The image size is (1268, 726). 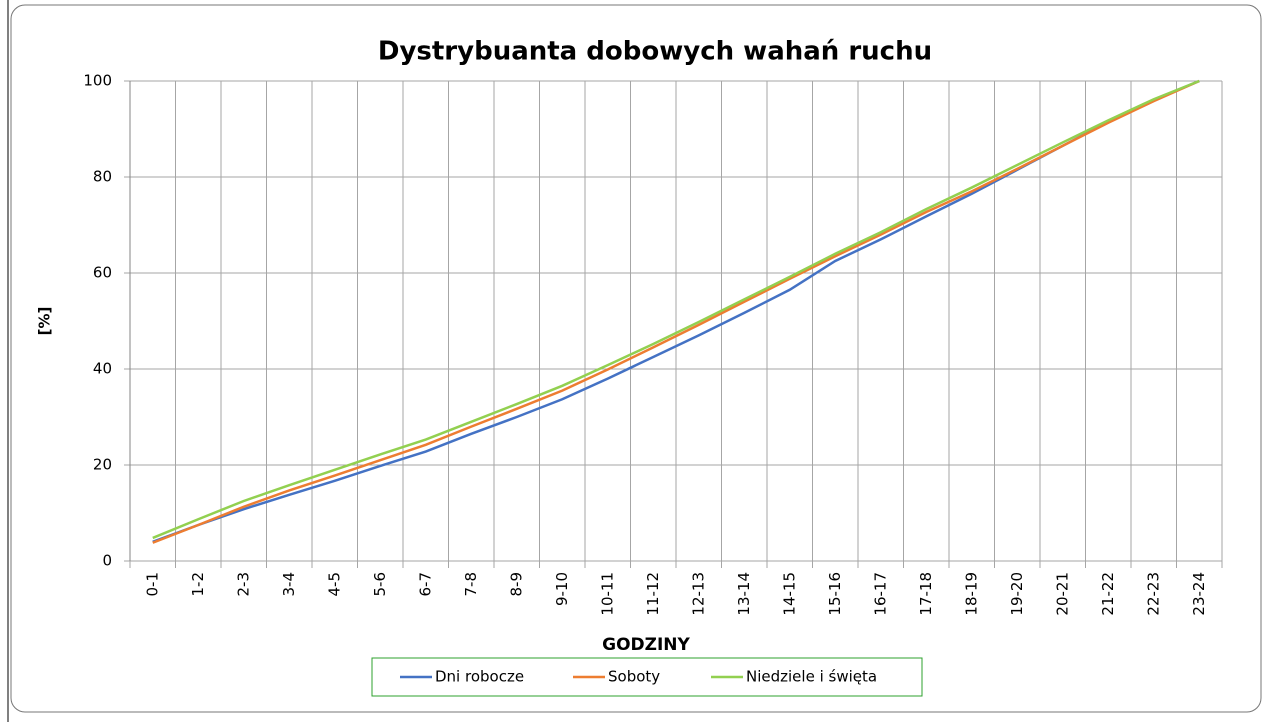 What do you see at coordinates (835, 594) in the screenshot?
I see `x-tick-label: 15-16` at bounding box center [835, 594].